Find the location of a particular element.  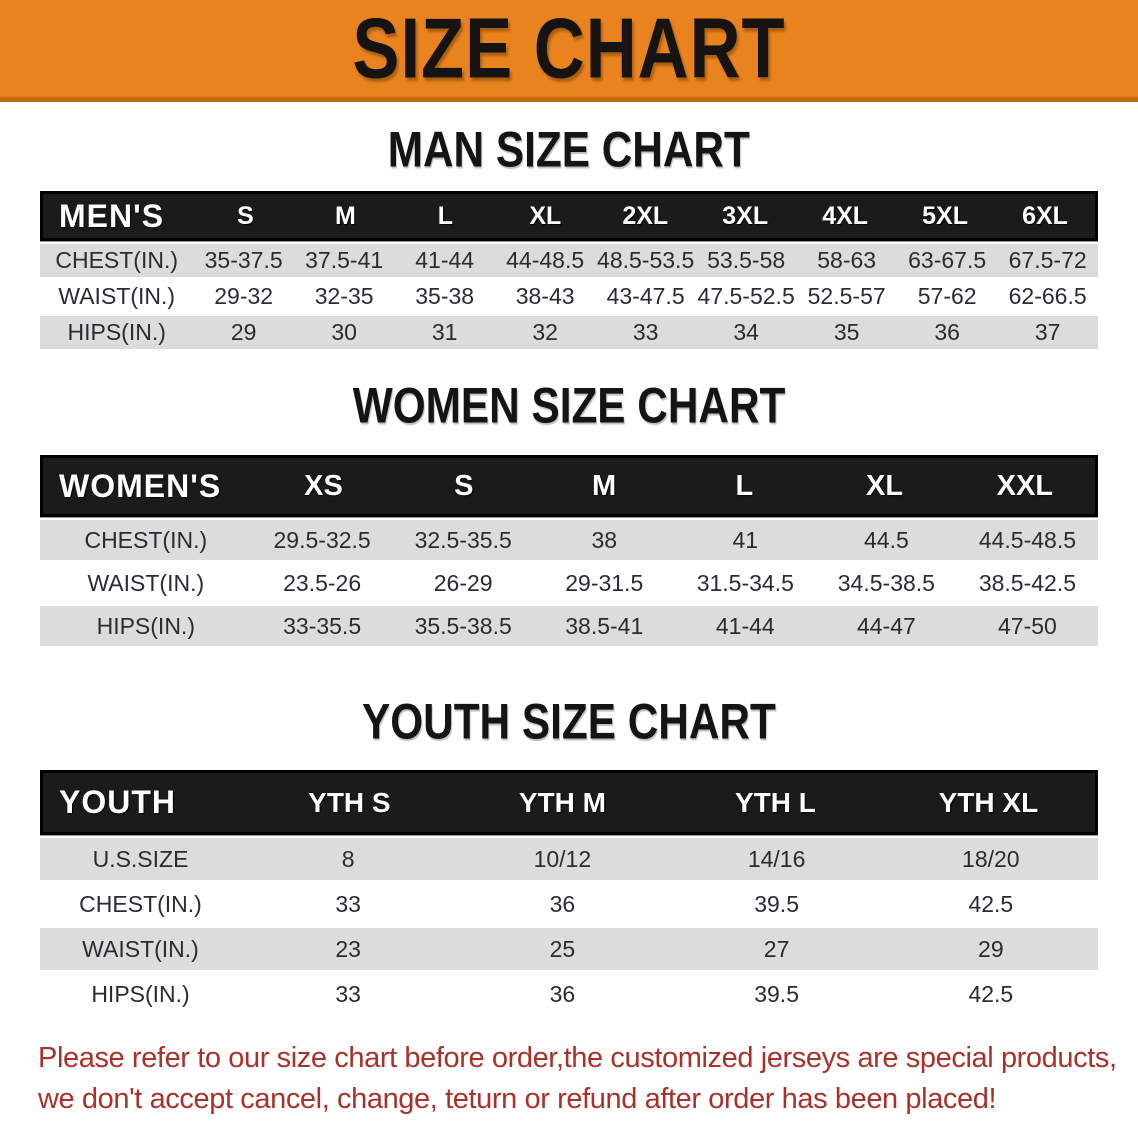

table-header-row: YOUTH YTH S YTH M YTH L YTH XL is located at coordinates (569, 802).